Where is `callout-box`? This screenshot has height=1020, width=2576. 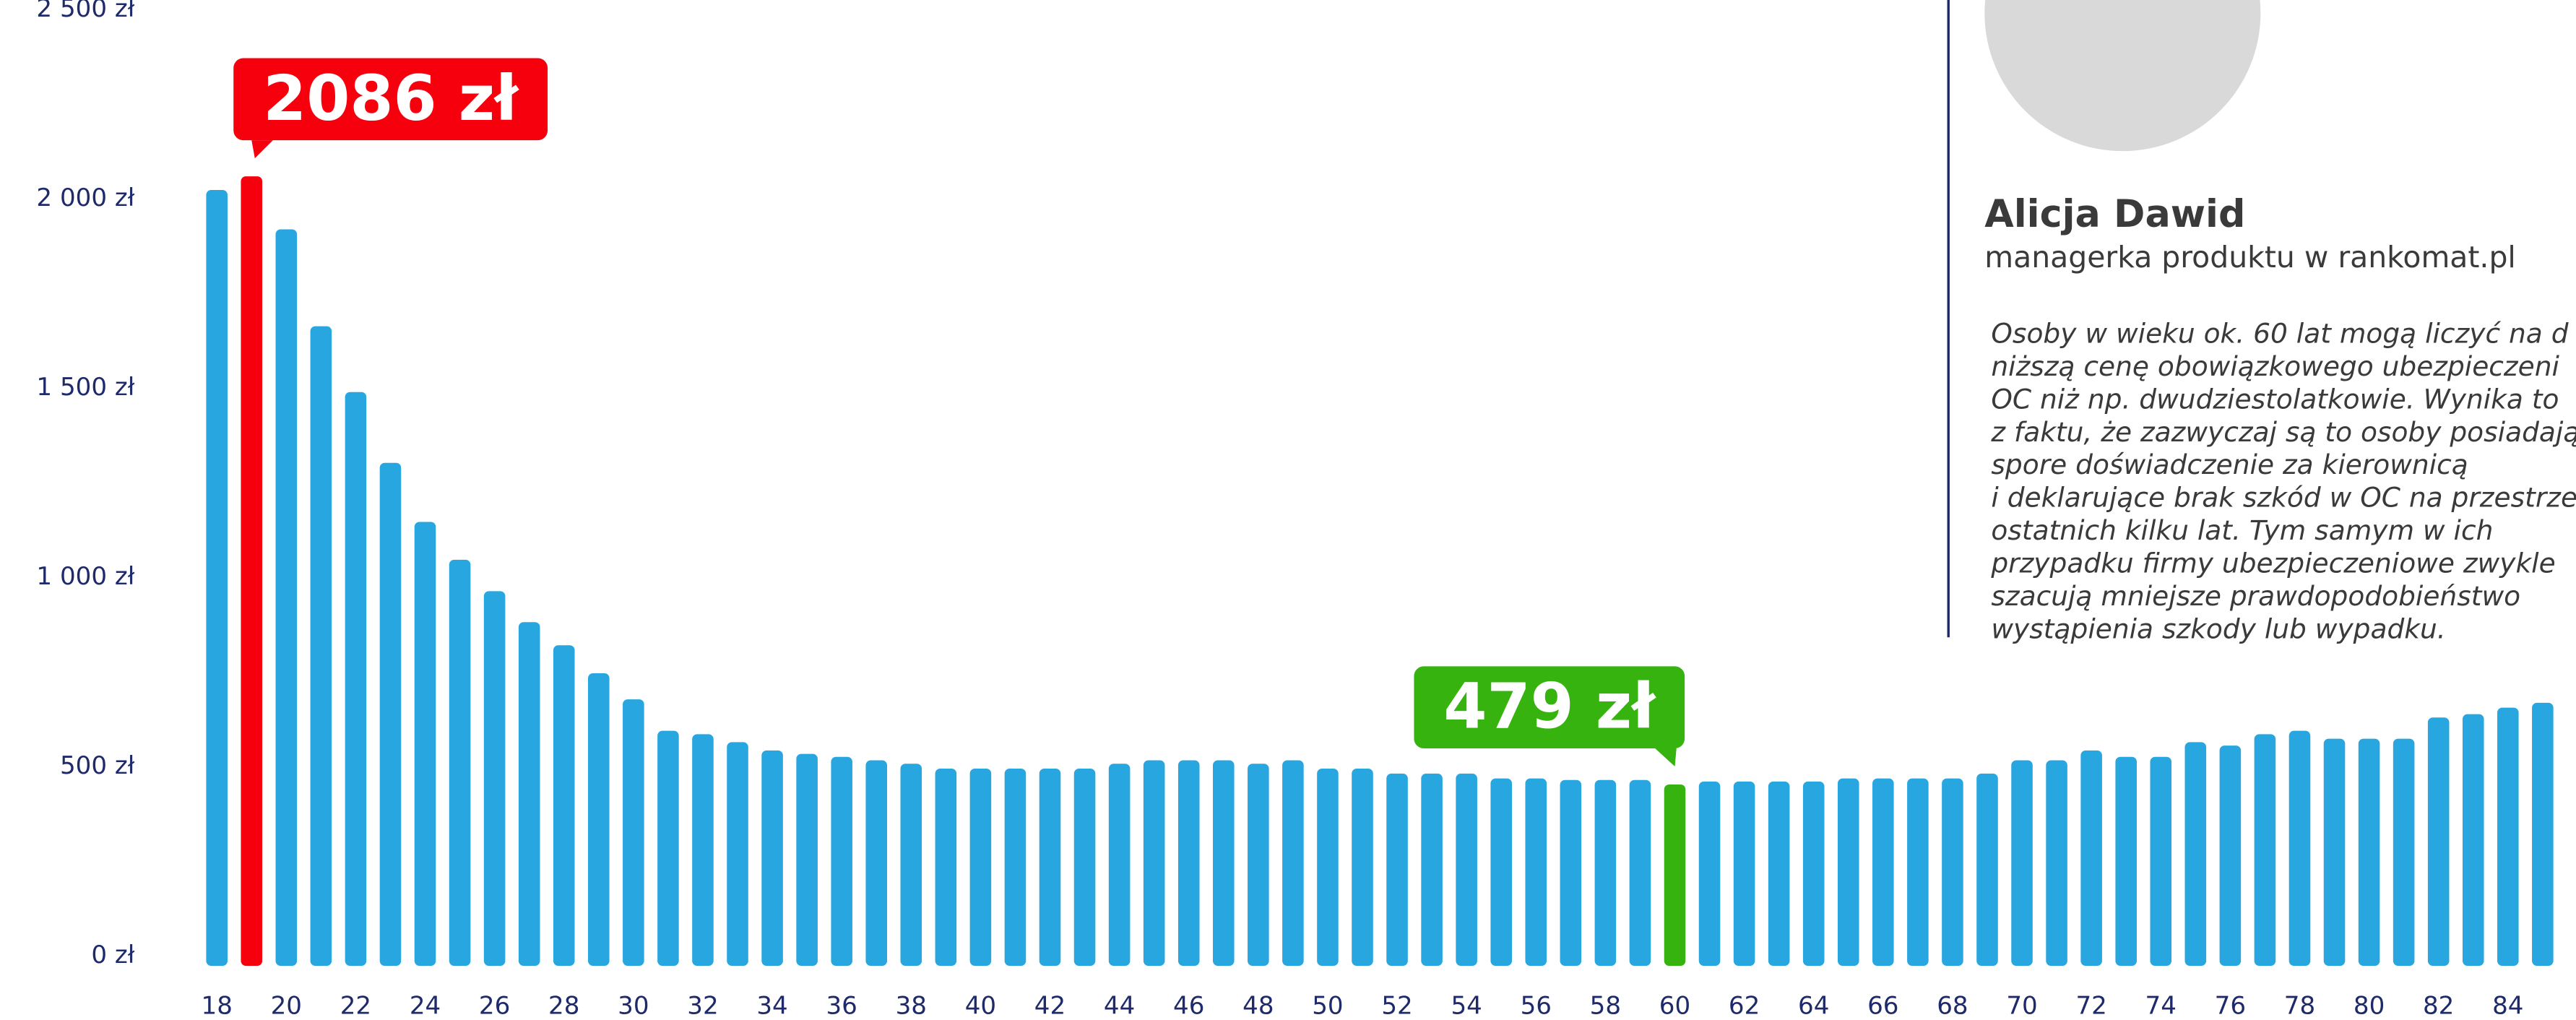 callout-box is located at coordinates (391, 99).